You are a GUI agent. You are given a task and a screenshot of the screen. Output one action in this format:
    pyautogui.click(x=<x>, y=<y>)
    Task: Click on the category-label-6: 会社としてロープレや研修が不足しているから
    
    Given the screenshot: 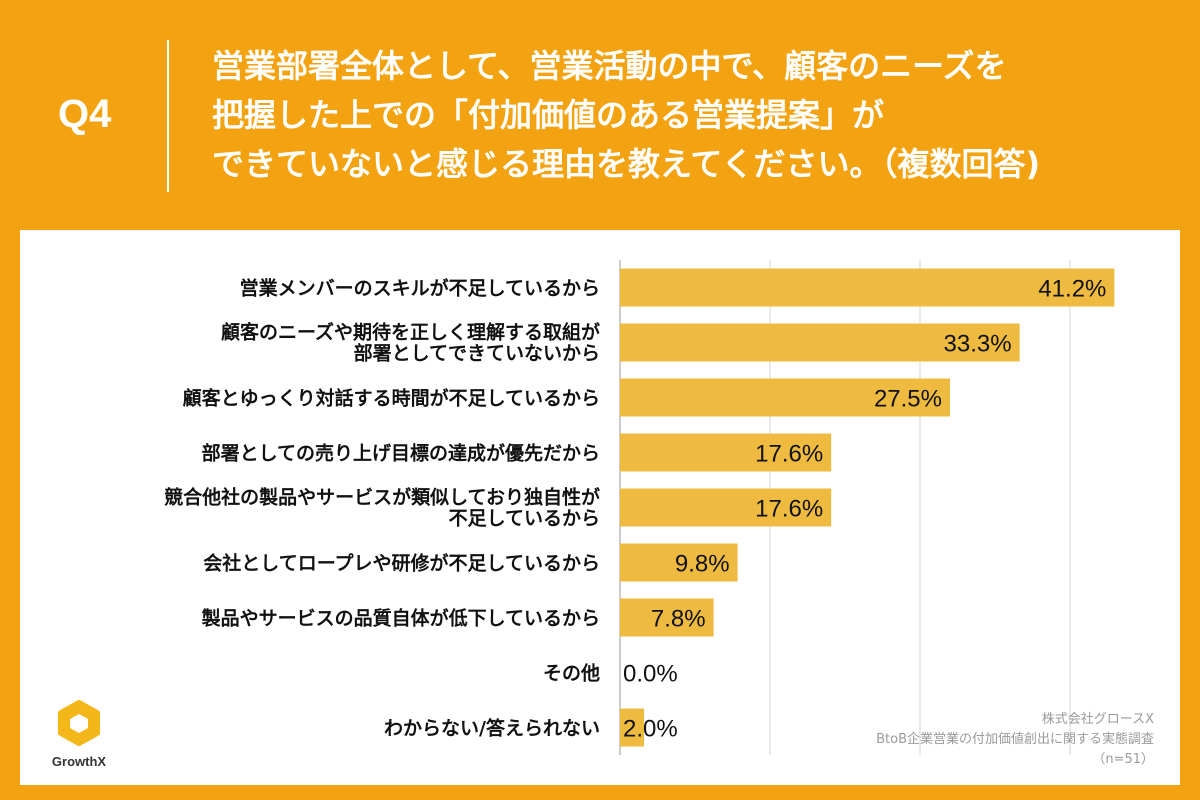 What is the action you would take?
    pyautogui.click(x=401, y=563)
    